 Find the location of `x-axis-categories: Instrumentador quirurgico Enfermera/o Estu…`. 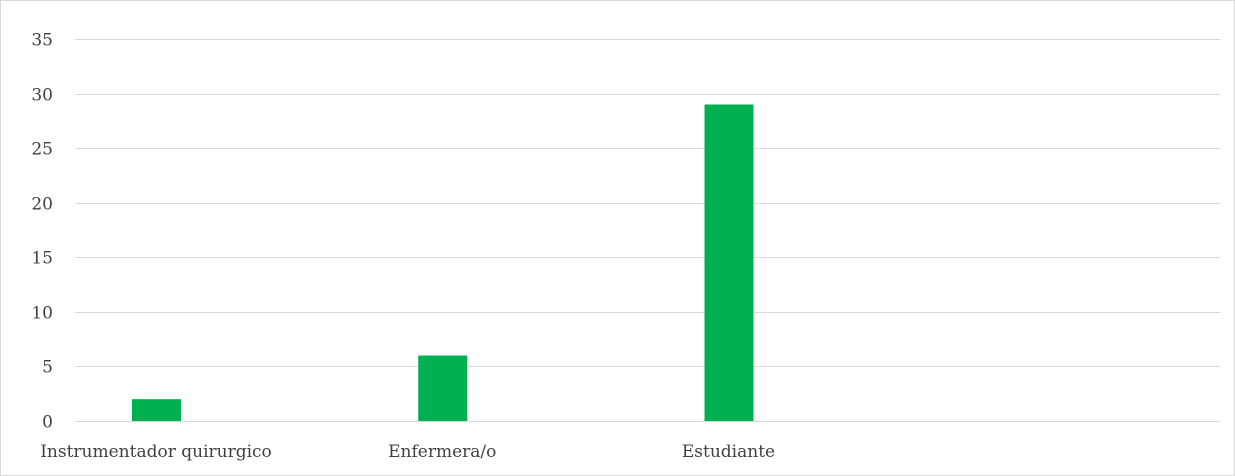

x-axis-categories: Instrumentador quirurgico Enfermera/o Estu… is located at coordinates (407, 452).